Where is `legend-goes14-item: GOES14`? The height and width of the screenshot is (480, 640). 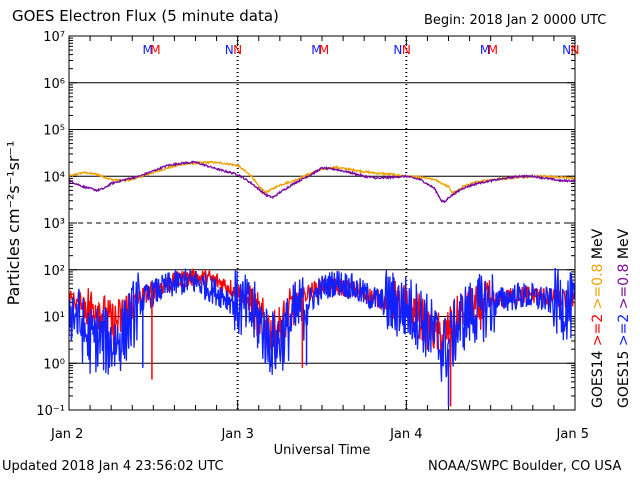 legend-goes14-item: GOES14 is located at coordinates (598, 379).